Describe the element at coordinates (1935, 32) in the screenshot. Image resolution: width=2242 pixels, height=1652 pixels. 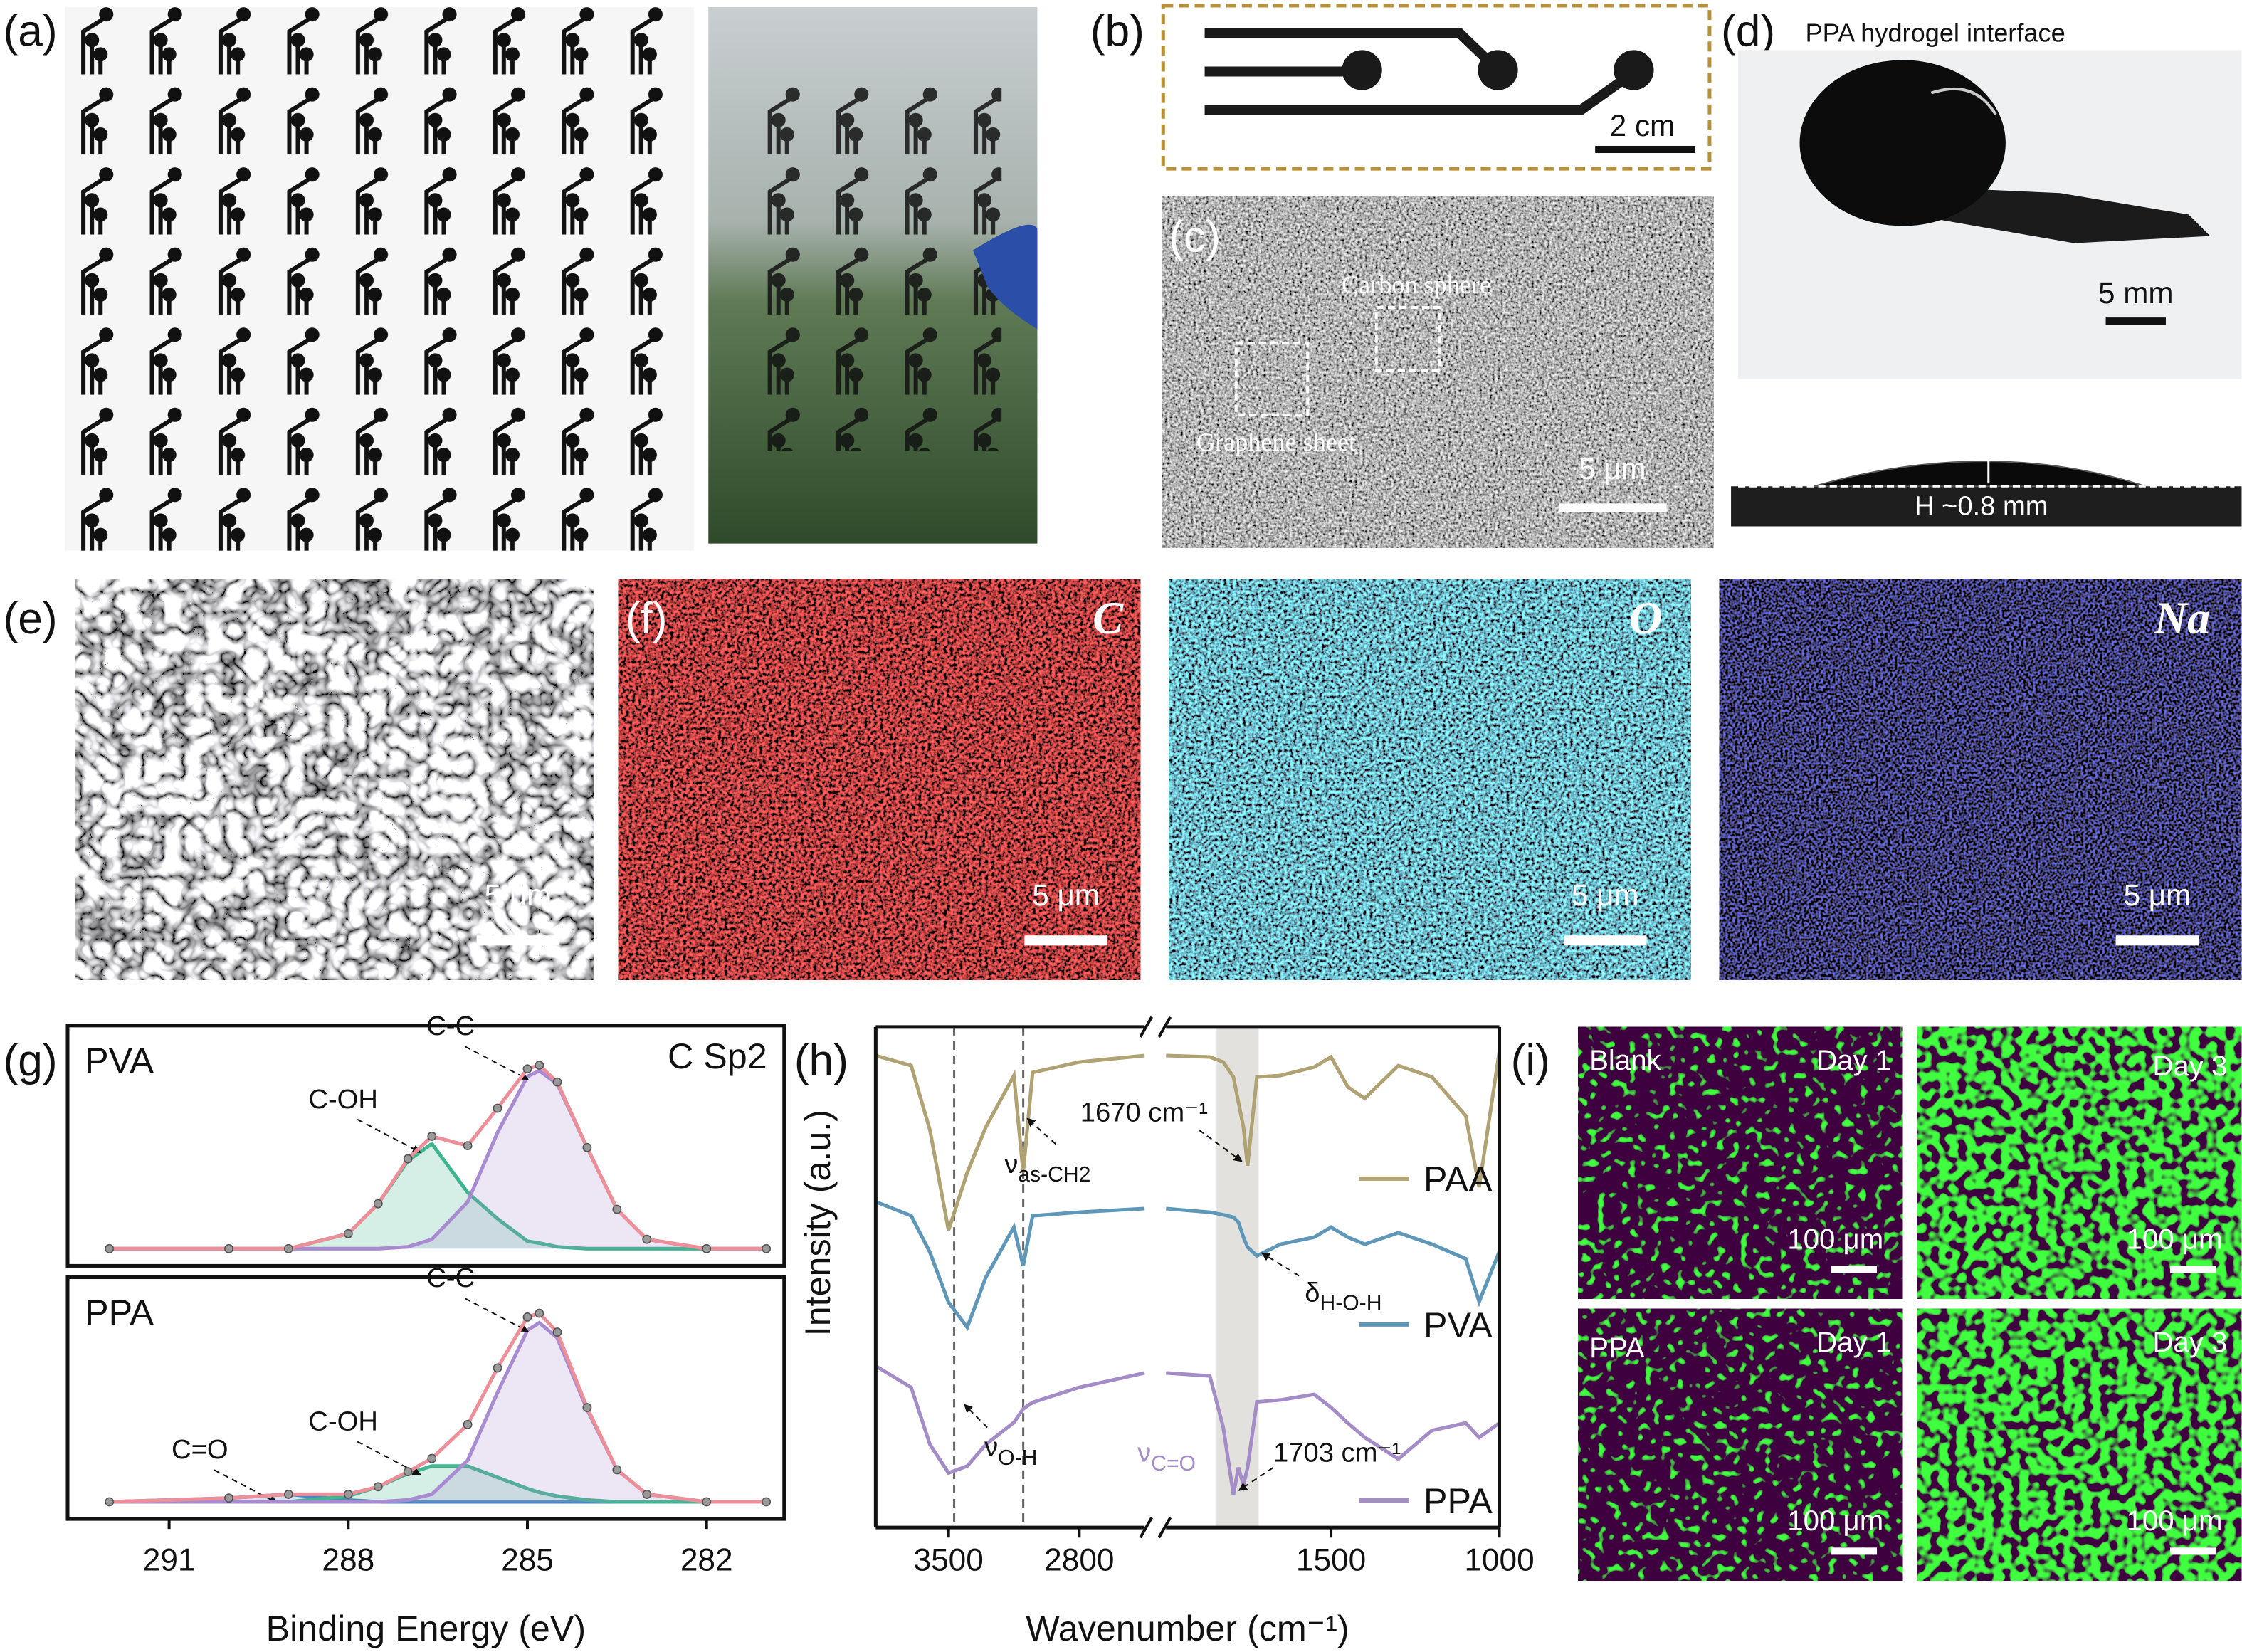
I see `panel-title: PPA hydrogel interface` at that location.